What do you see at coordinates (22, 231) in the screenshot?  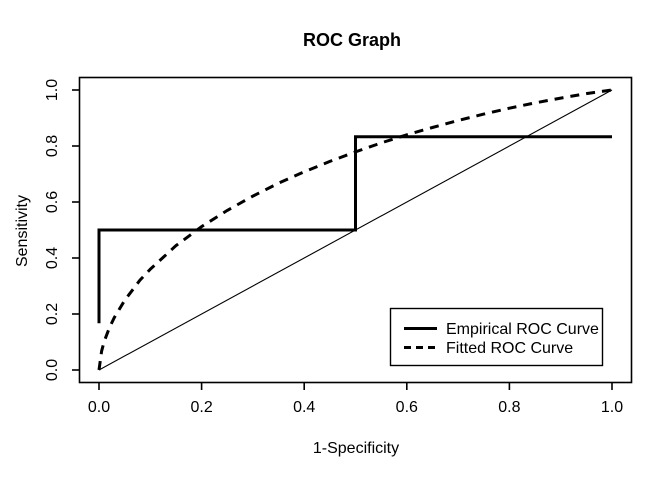 I see `y-axis-label: Sensitivity` at bounding box center [22, 231].